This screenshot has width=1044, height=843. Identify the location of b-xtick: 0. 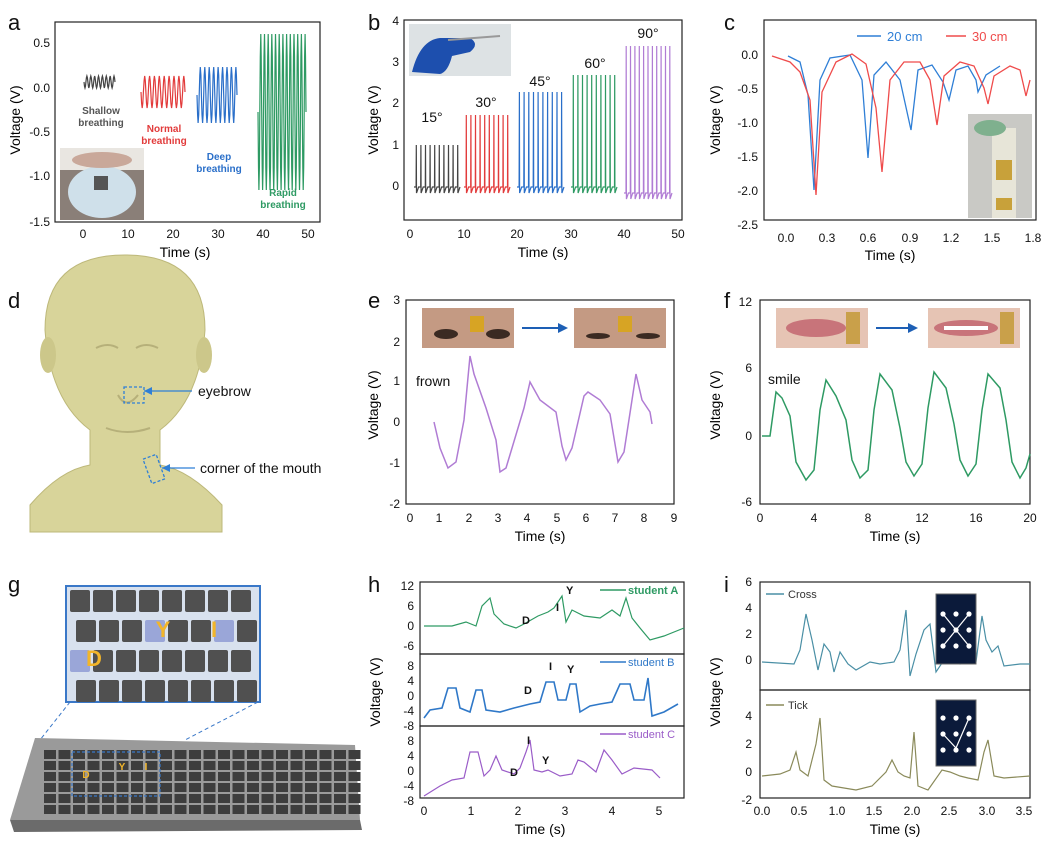
(410, 234).